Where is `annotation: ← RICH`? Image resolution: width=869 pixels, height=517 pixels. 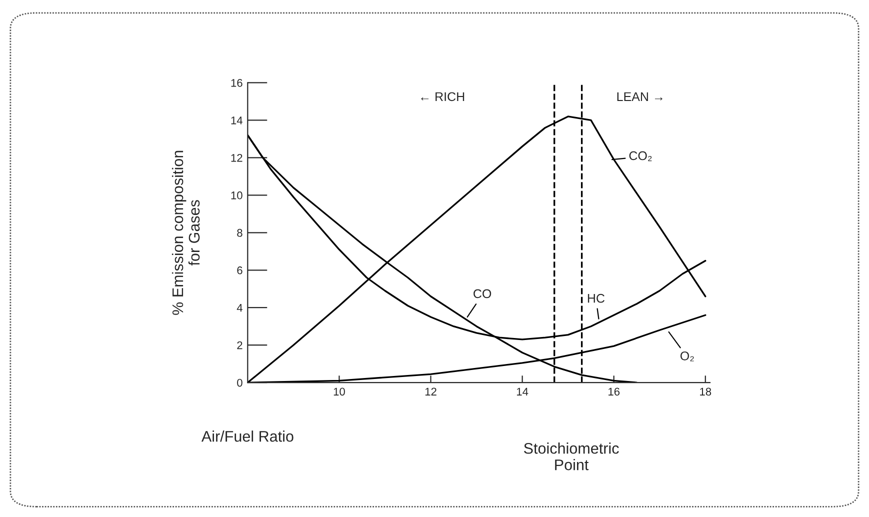 annotation: ← RICH is located at coordinates (442, 97).